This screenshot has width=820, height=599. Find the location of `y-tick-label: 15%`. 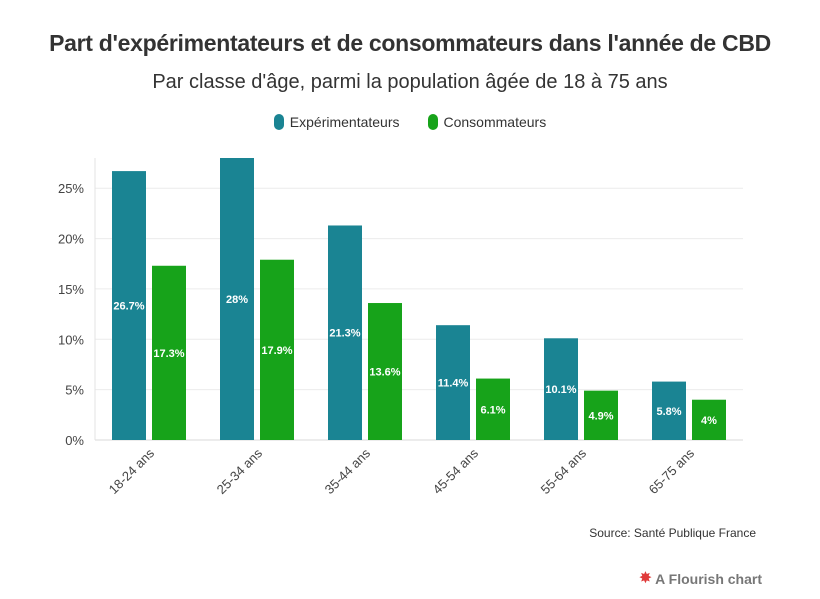

y-tick-label: 15% is located at coordinates (71, 289).